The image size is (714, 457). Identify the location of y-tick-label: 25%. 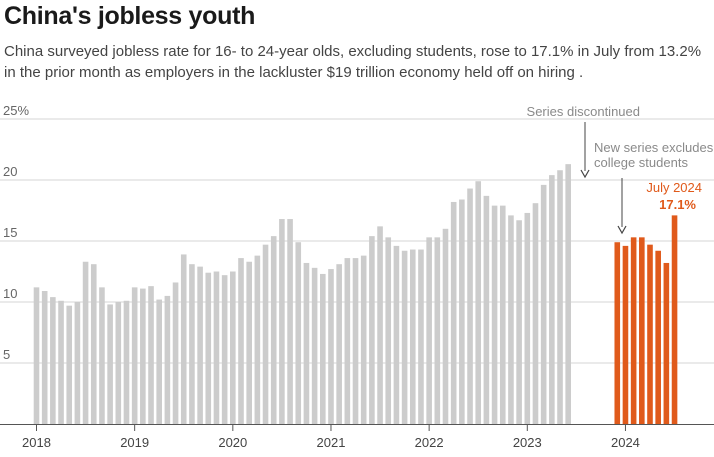
(16, 110).